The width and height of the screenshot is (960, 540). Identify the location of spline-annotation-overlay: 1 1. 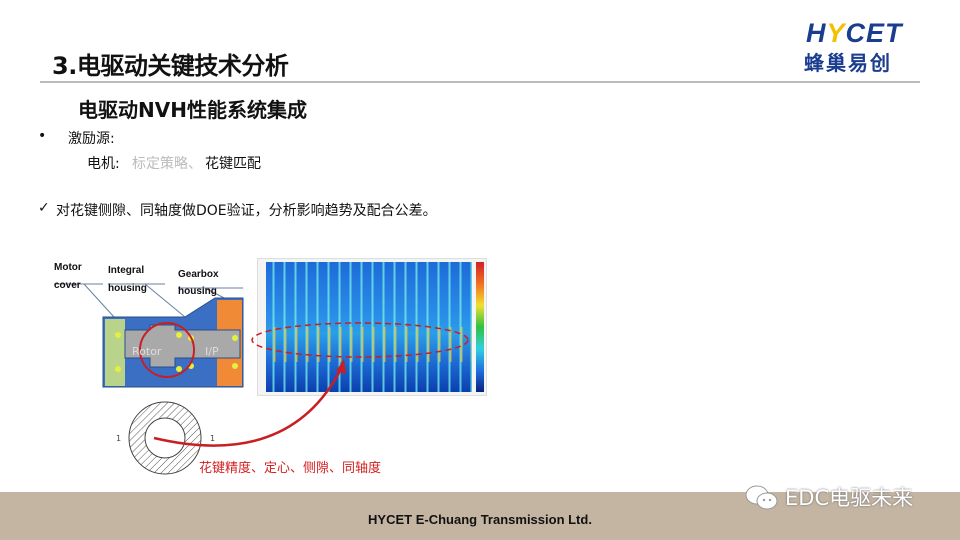
(292, 398).